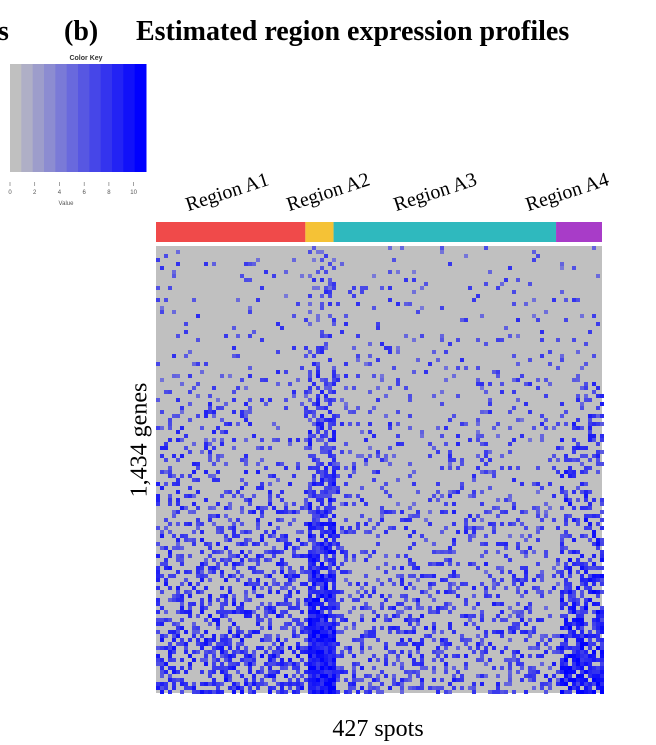 This screenshot has width=656, height=745. Describe the element at coordinates (85, 58) in the screenshot. I see `color-key-title: Color Key` at that location.